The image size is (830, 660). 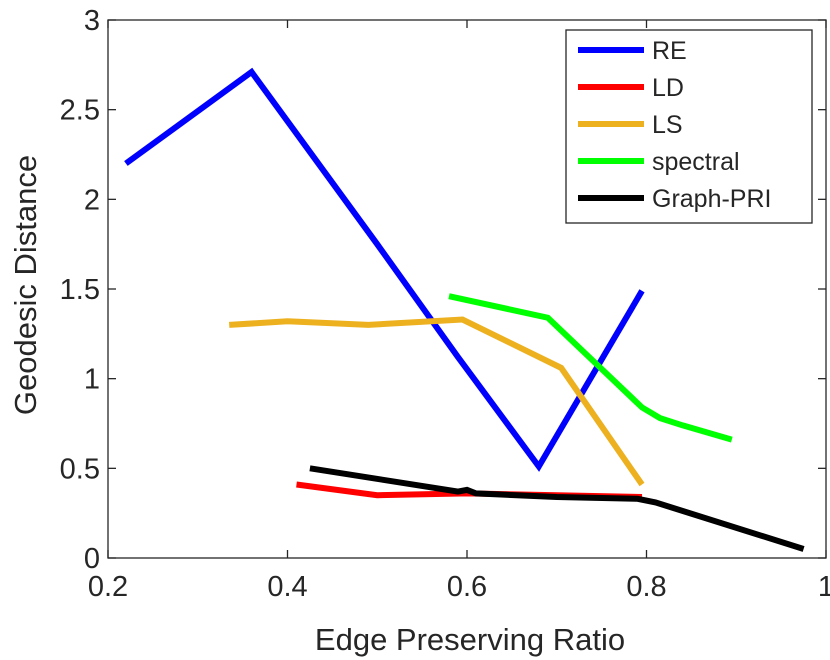 What do you see at coordinates (25, 285) in the screenshot?
I see `y-axis-title: Geodesic Distance` at bounding box center [25, 285].